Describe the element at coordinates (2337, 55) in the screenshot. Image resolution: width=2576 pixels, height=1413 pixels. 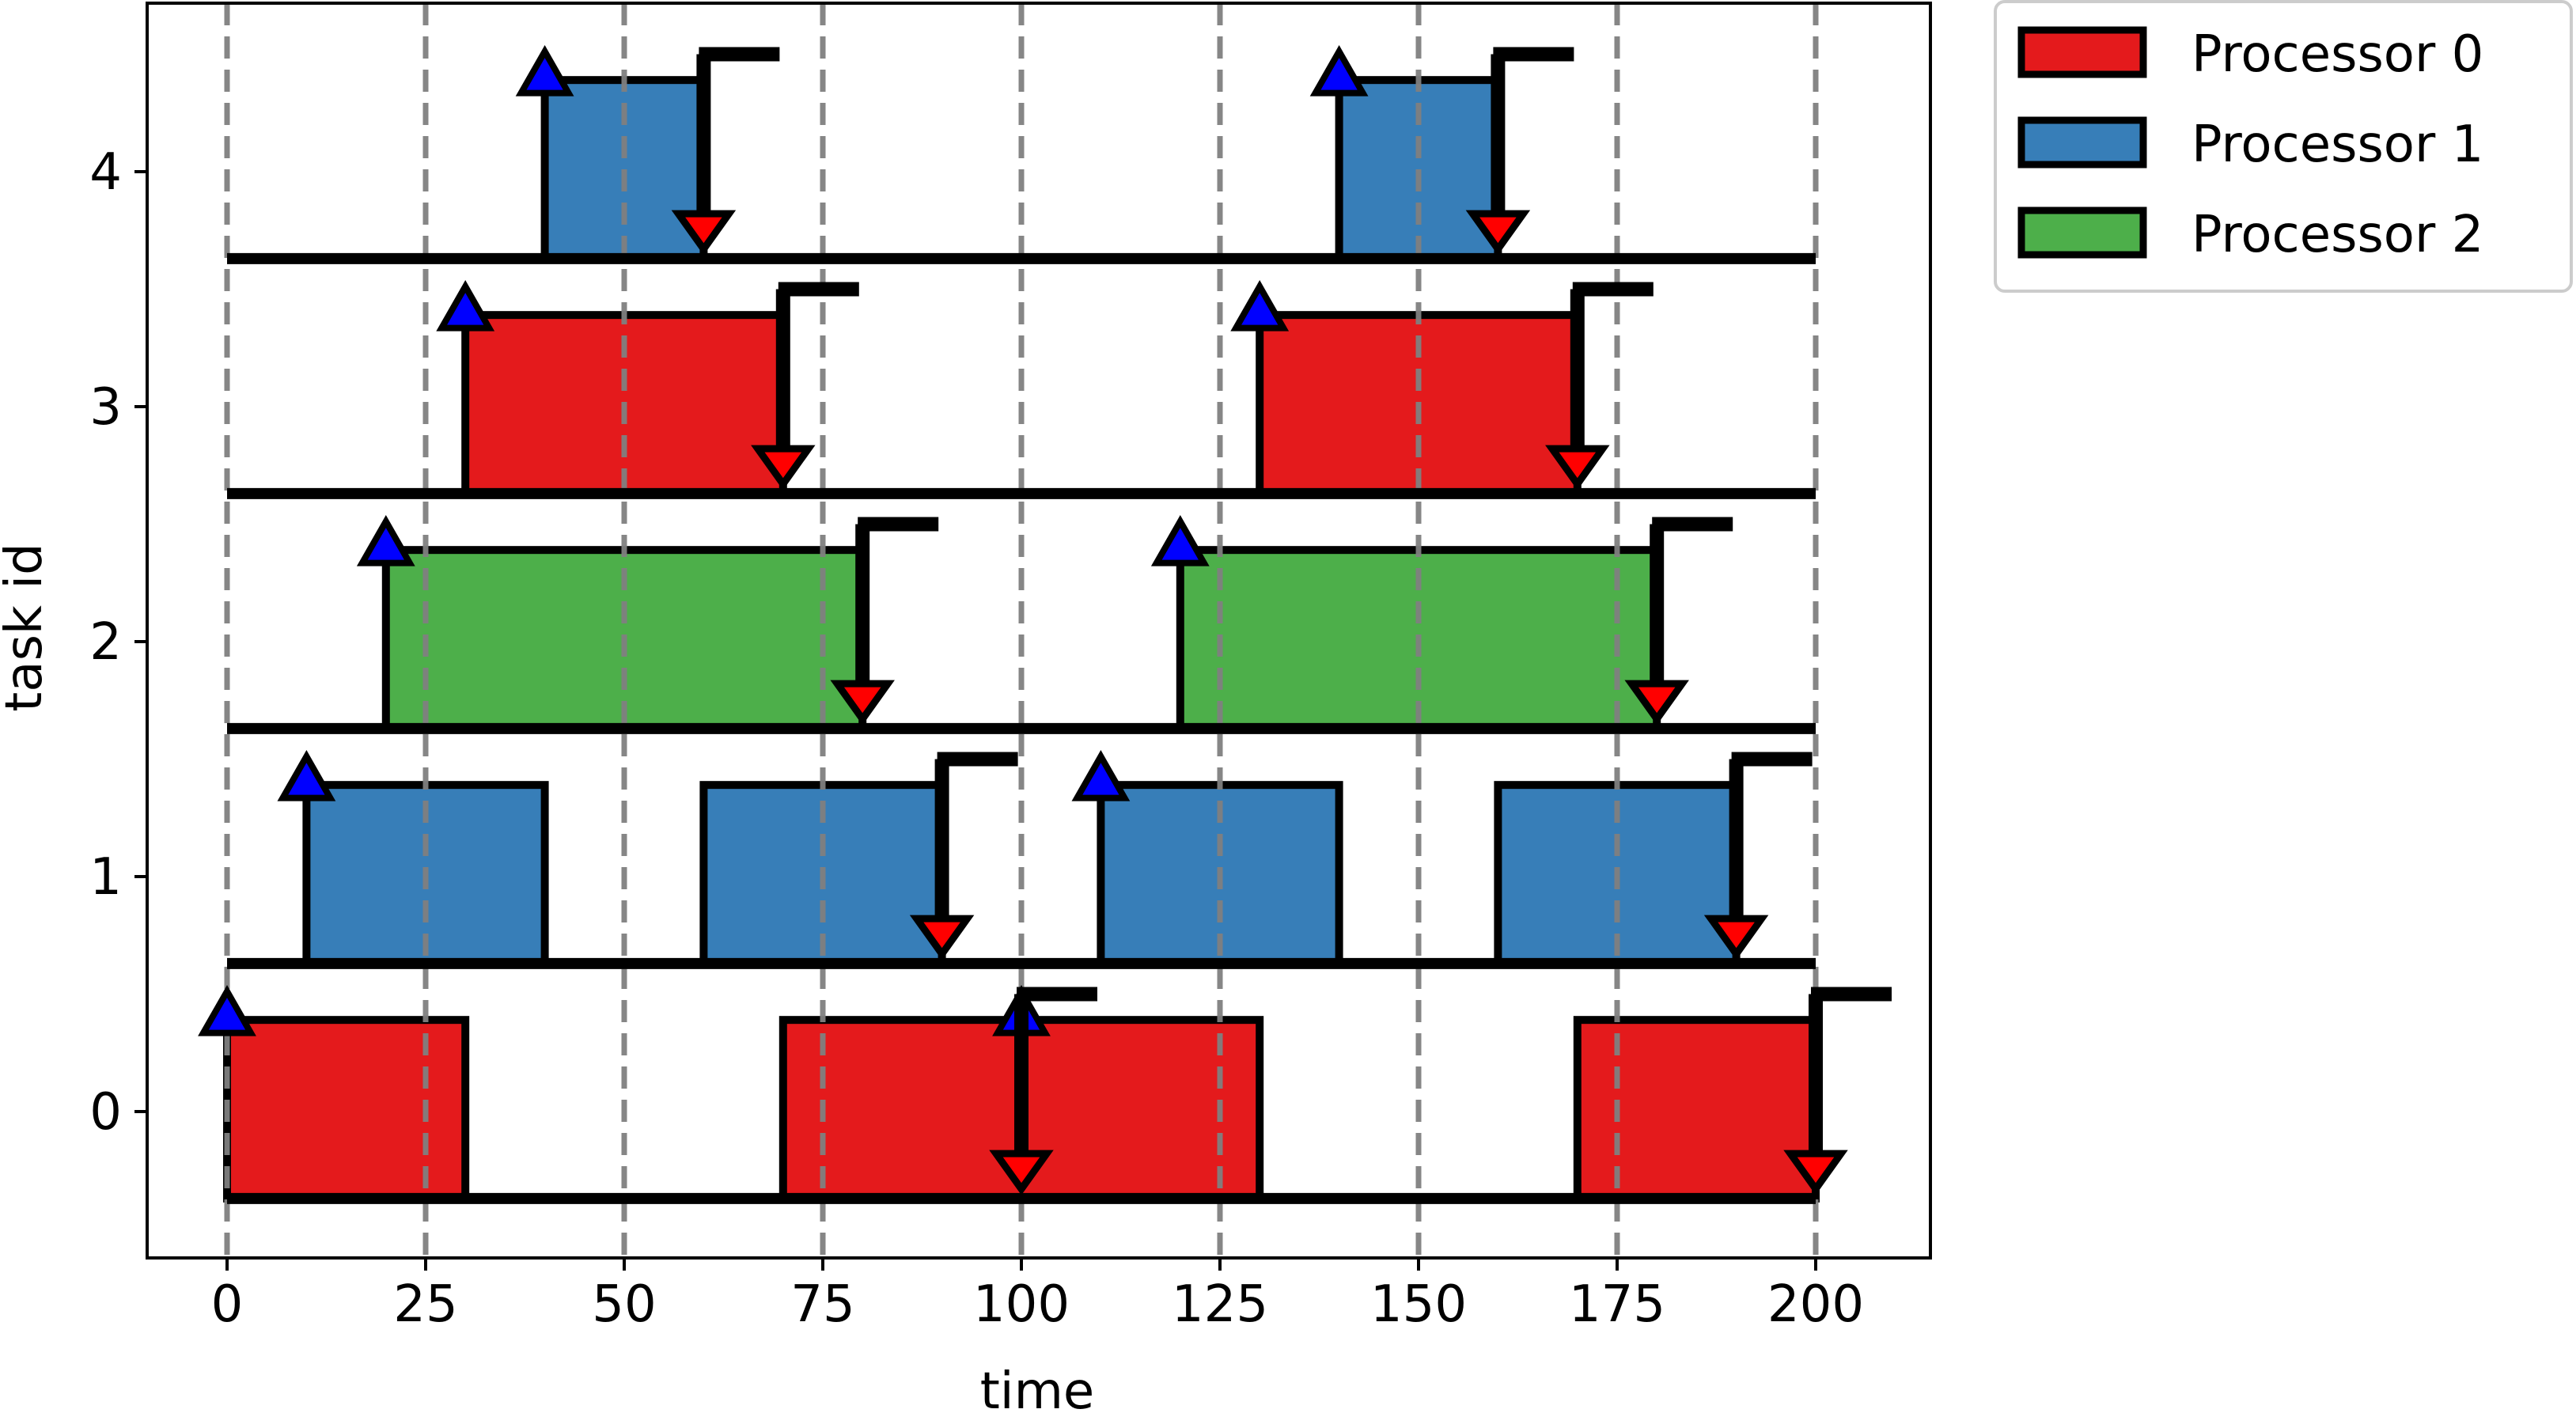
I see `legend-label: Processor 0` at that location.